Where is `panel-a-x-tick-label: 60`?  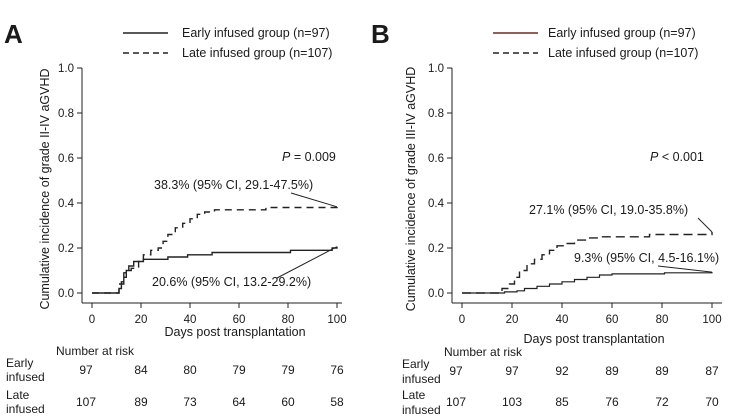 panel-a-x-tick-label: 60 is located at coordinates (239, 320).